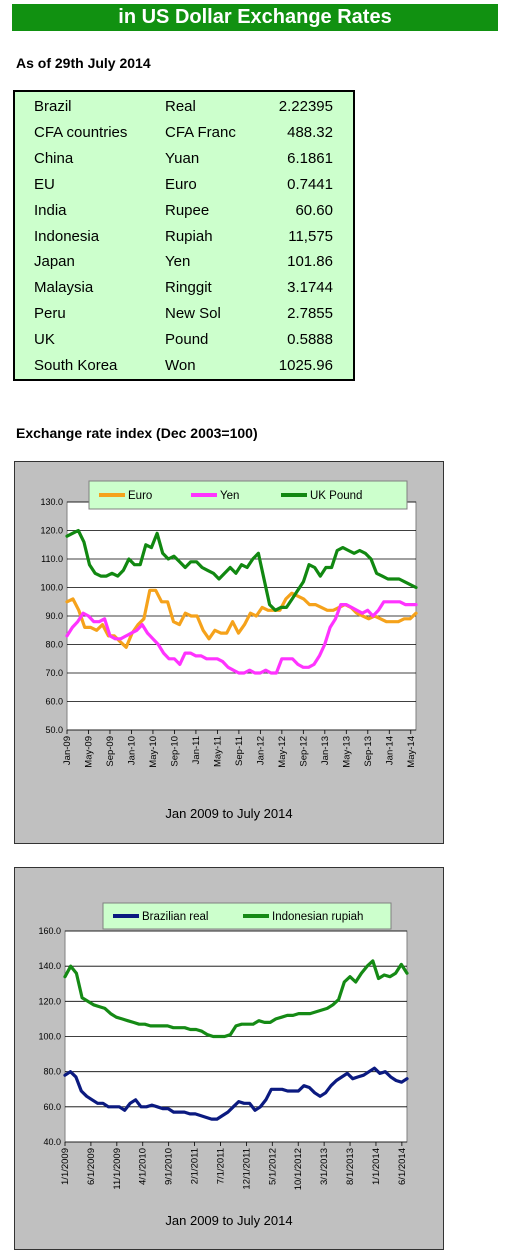  Describe the element at coordinates (54, 262) in the screenshot. I see `country-name: Japan` at that location.